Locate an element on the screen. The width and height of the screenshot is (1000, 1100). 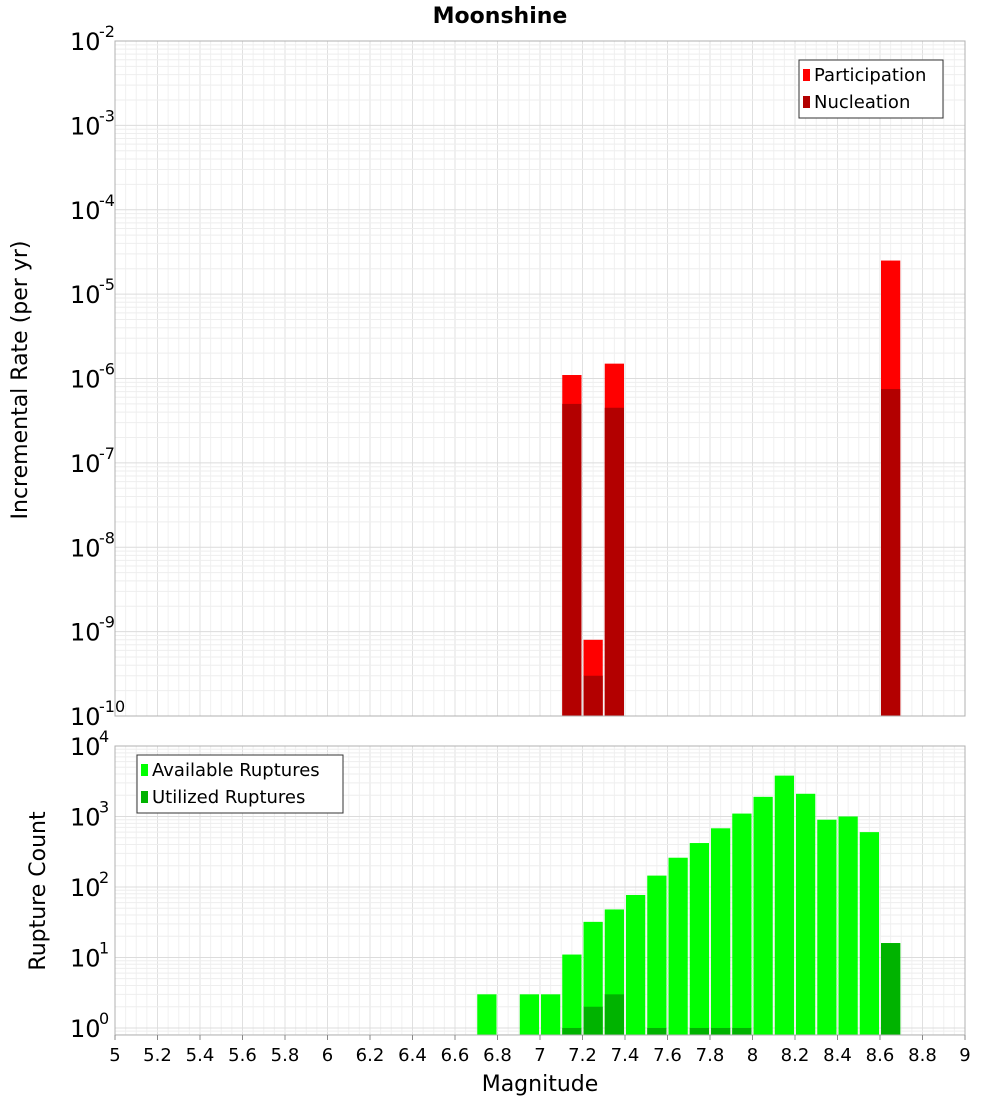
x-tick-label: 8.2 is located at coordinates (795, 1055).